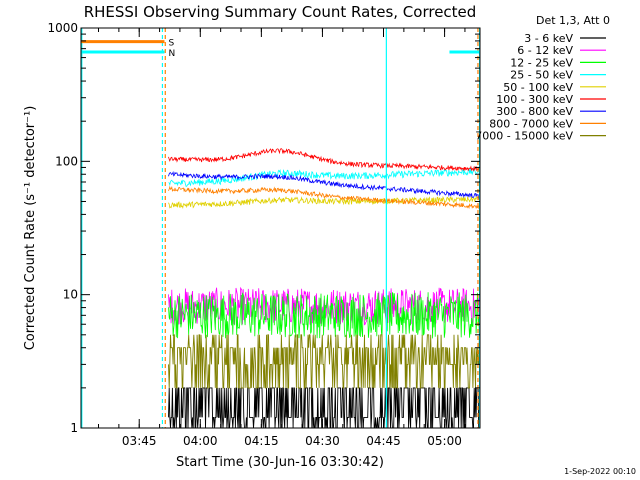  Describe the element at coordinates (548, 38) in the screenshot. I see `legend-label-0: 3 - 6 keV` at that location.